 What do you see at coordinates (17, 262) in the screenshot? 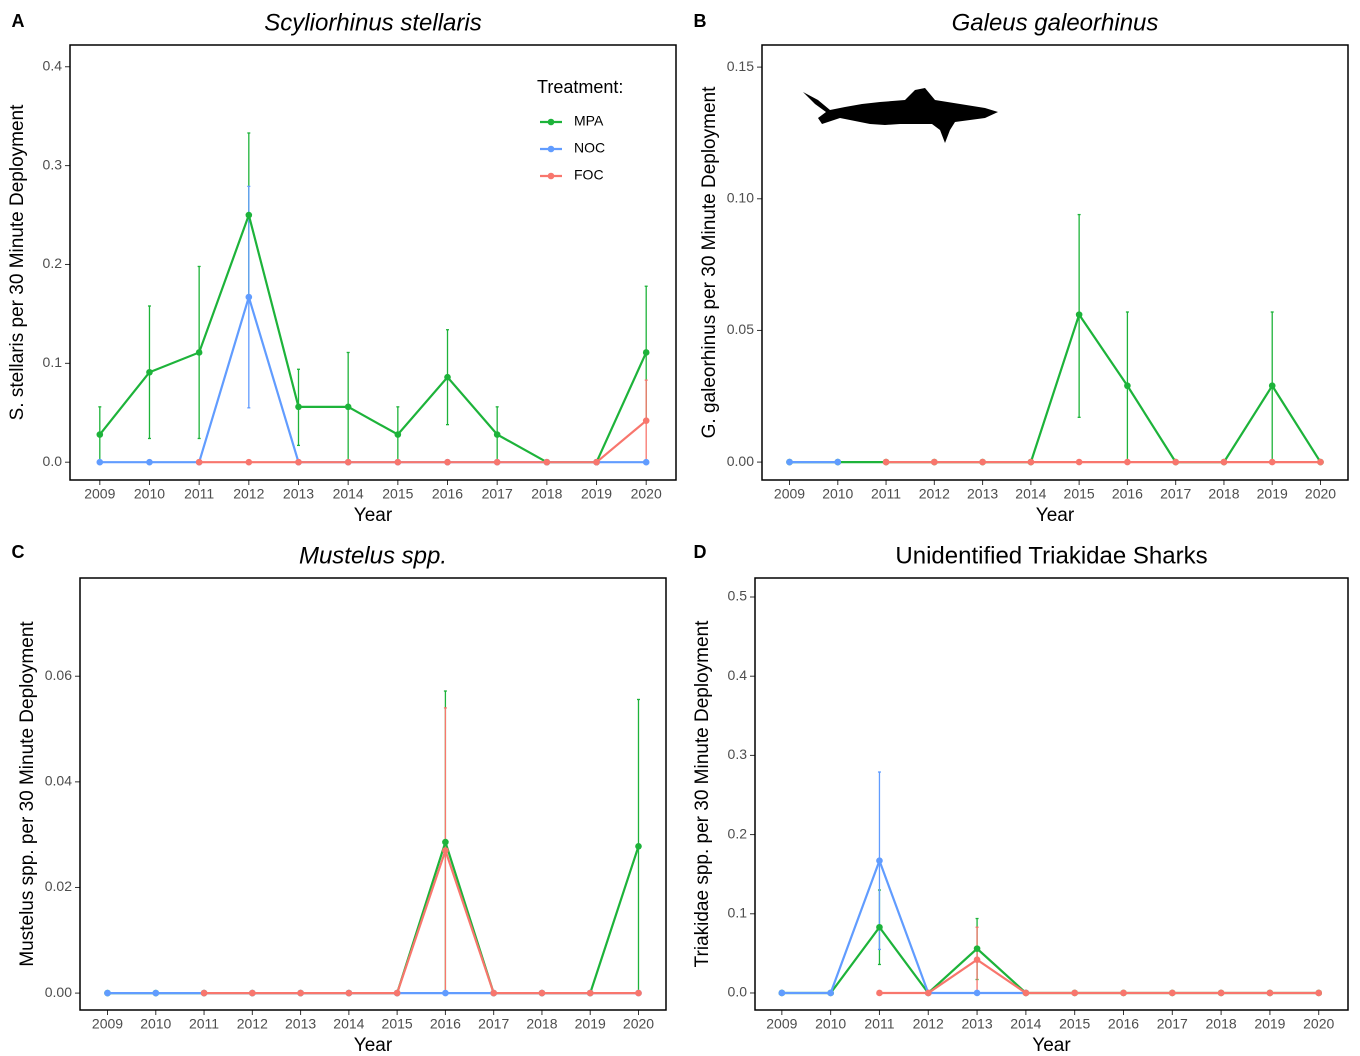
I see `y-axis-label: S. stellaris per 30 Minute Deployment` at bounding box center [17, 262].